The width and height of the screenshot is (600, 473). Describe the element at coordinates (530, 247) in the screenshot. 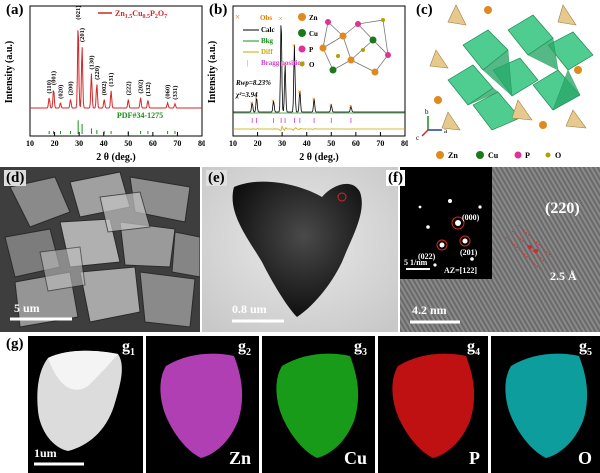

I see `d-spacing-marker` at that location.